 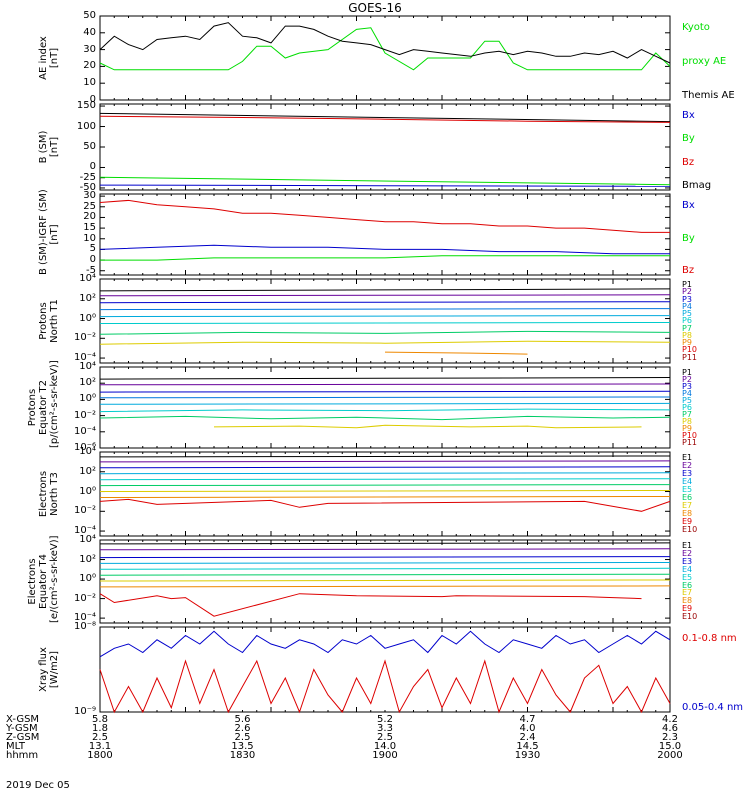 What do you see at coordinates (687, 505) in the screenshot?
I see `legend-entry: E7` at bounding box center [687, 505].